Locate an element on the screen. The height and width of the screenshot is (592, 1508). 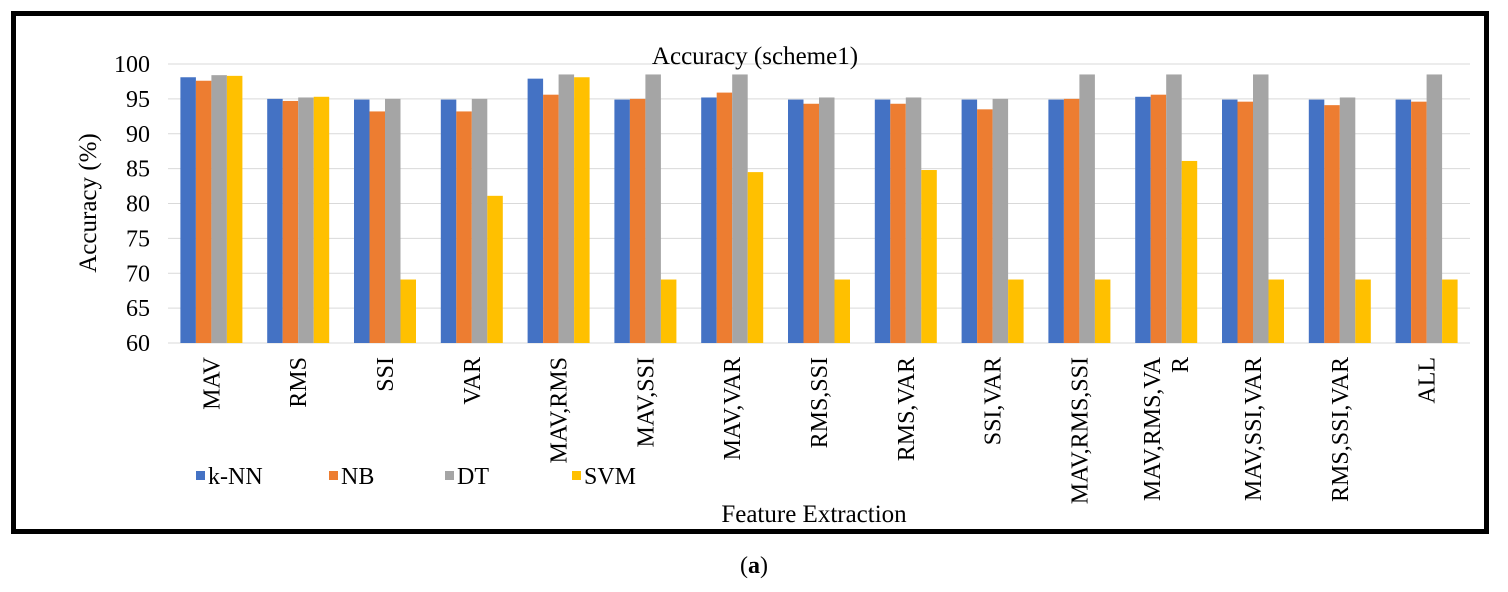
legend-label-nb: NB is located at coordinates (357, 477).